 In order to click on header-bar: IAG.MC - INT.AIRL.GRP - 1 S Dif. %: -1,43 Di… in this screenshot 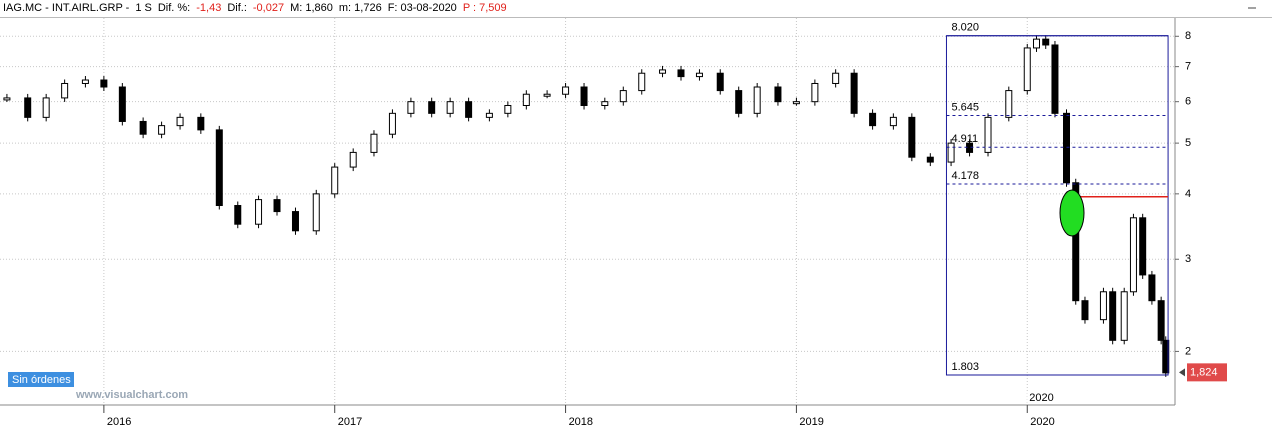, I will do `click(636, 9)`.